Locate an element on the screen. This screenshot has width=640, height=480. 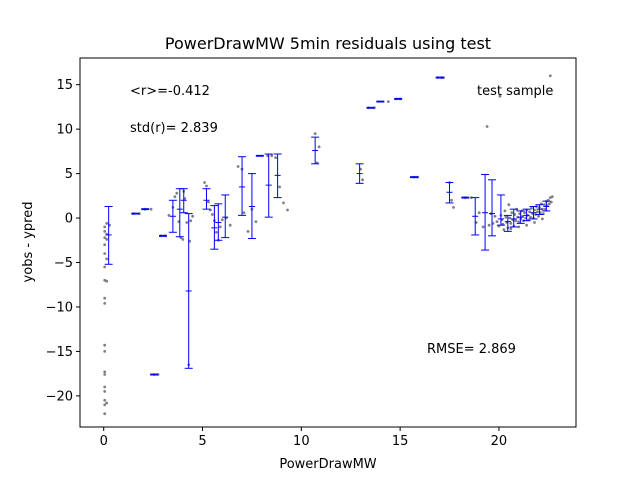
chart-title: PowerDrawMW 5min residuals using test is located at coordinates (328, 43).